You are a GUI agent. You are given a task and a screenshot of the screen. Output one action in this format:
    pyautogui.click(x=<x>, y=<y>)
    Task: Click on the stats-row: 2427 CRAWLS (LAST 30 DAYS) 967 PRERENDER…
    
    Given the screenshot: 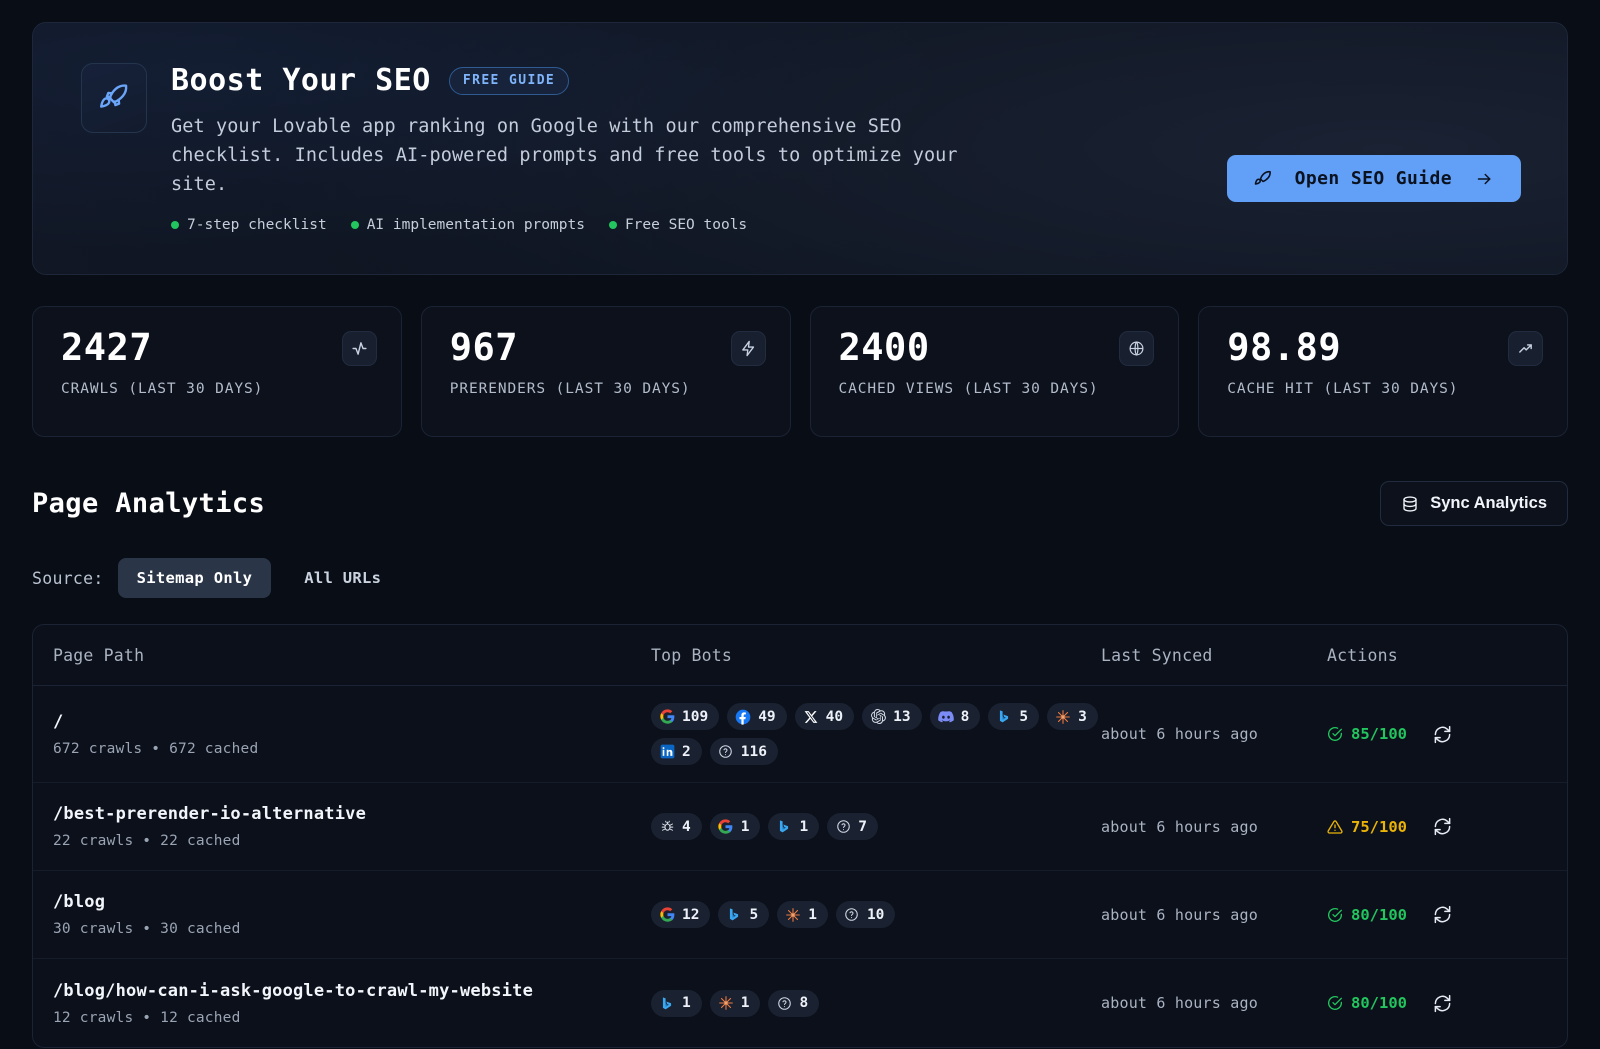 What is the action you would take?
    pyautogui.click(x=800, y=371)
    